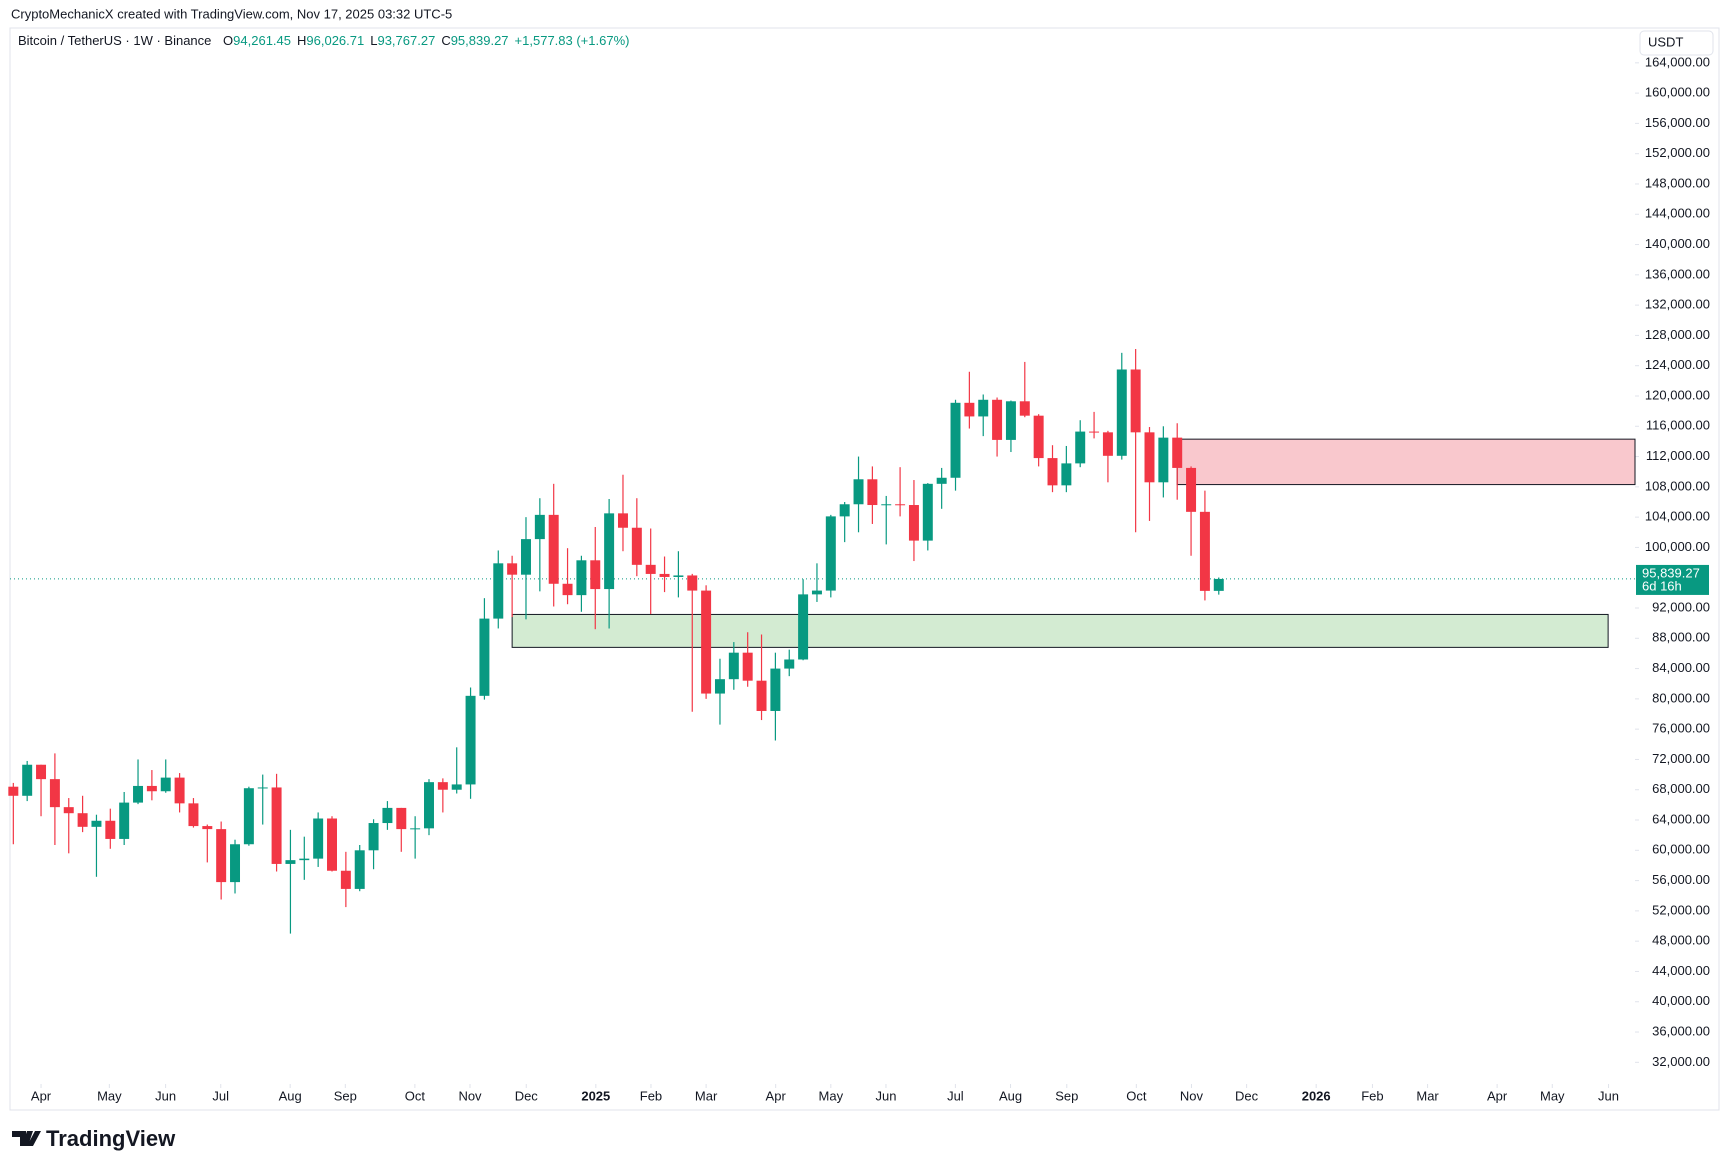 This screenshot has height=1171, width=1730. What do you see at coordinates (1136, 1095) in the screenshot?
I see `x-tick-label: Oct` at bounding box center [1136, 1095].